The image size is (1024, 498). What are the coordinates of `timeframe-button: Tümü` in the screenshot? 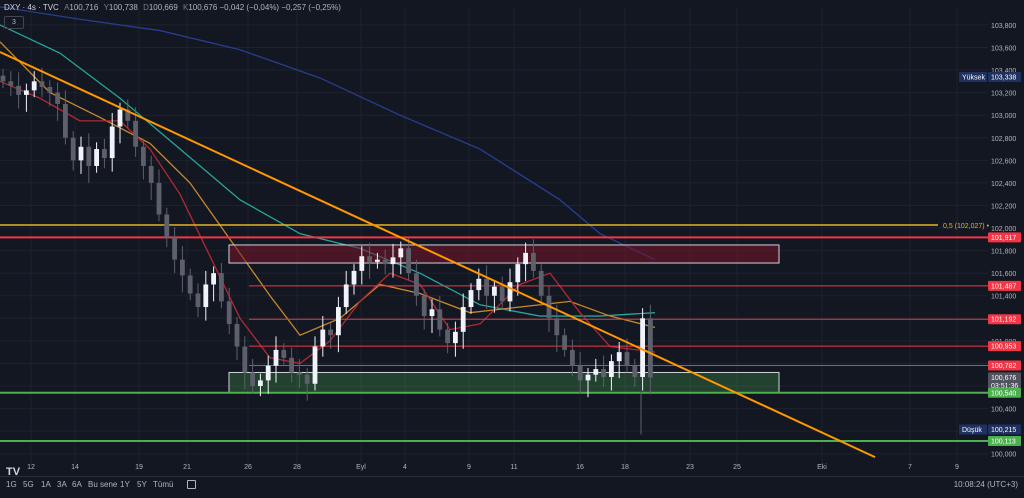 It's located at (163, 484).